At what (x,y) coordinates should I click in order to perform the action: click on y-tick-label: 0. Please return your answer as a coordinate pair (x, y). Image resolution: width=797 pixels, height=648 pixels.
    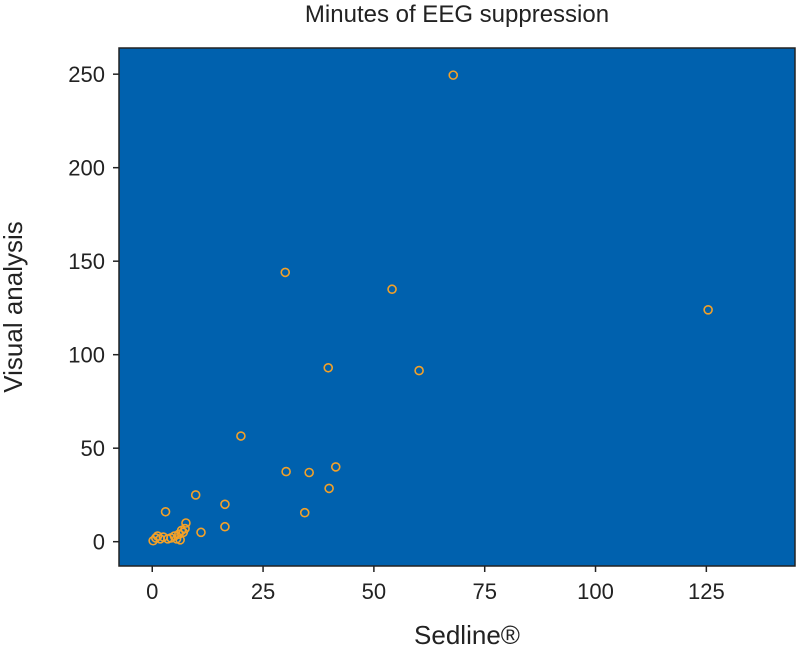
    Looking at the image, I should click on (99, 542).